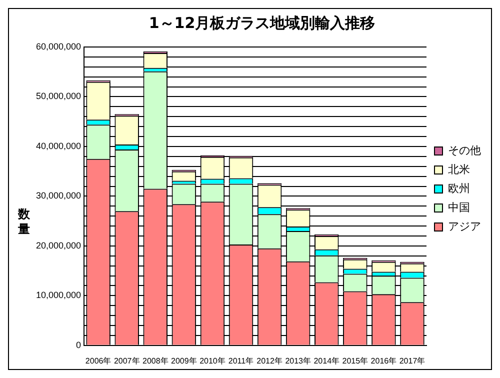  Describe the element at coordinates (464, 226) in the screenshot. I see `legend-label: アジア` at that location.